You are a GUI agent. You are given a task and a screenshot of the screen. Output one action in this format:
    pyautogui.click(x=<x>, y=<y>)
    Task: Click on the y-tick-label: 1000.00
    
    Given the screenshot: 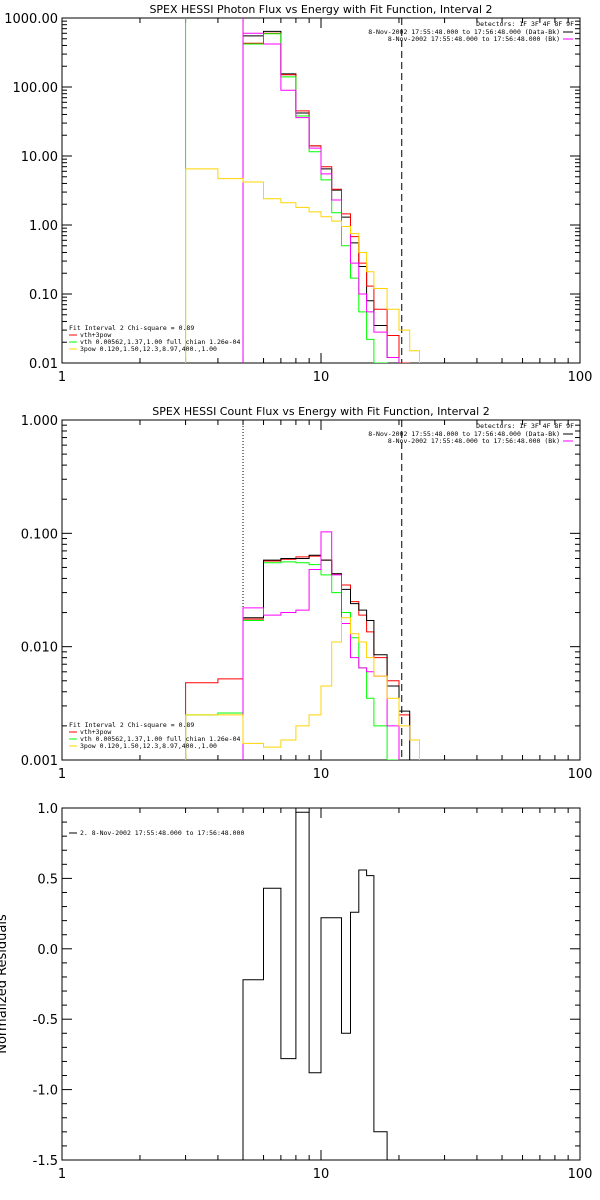 What is the action you would take?
    pyautogui.click(x=31, y=19)
    